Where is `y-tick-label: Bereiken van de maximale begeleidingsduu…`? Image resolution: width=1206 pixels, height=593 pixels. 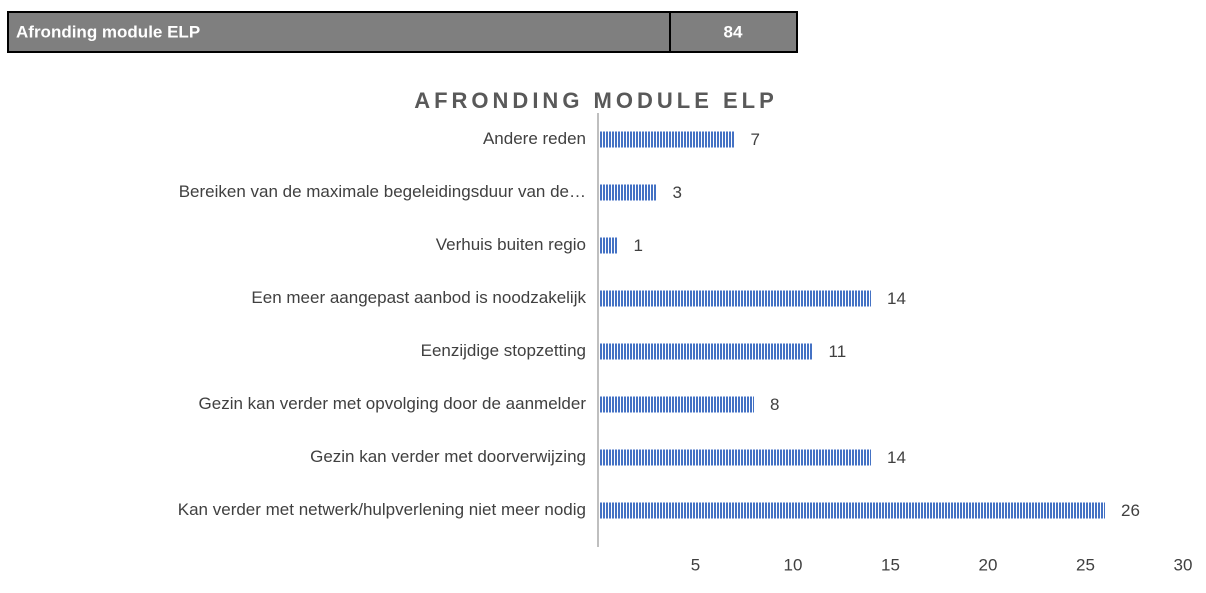 y-tick-label: Bereiken van de maximale begeleidingsduu… is located at coordinates (382, 191).